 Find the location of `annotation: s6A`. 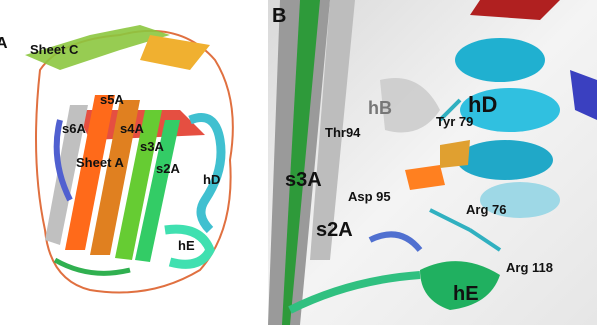

annotation: s6A is located at coordinates (74, 128).